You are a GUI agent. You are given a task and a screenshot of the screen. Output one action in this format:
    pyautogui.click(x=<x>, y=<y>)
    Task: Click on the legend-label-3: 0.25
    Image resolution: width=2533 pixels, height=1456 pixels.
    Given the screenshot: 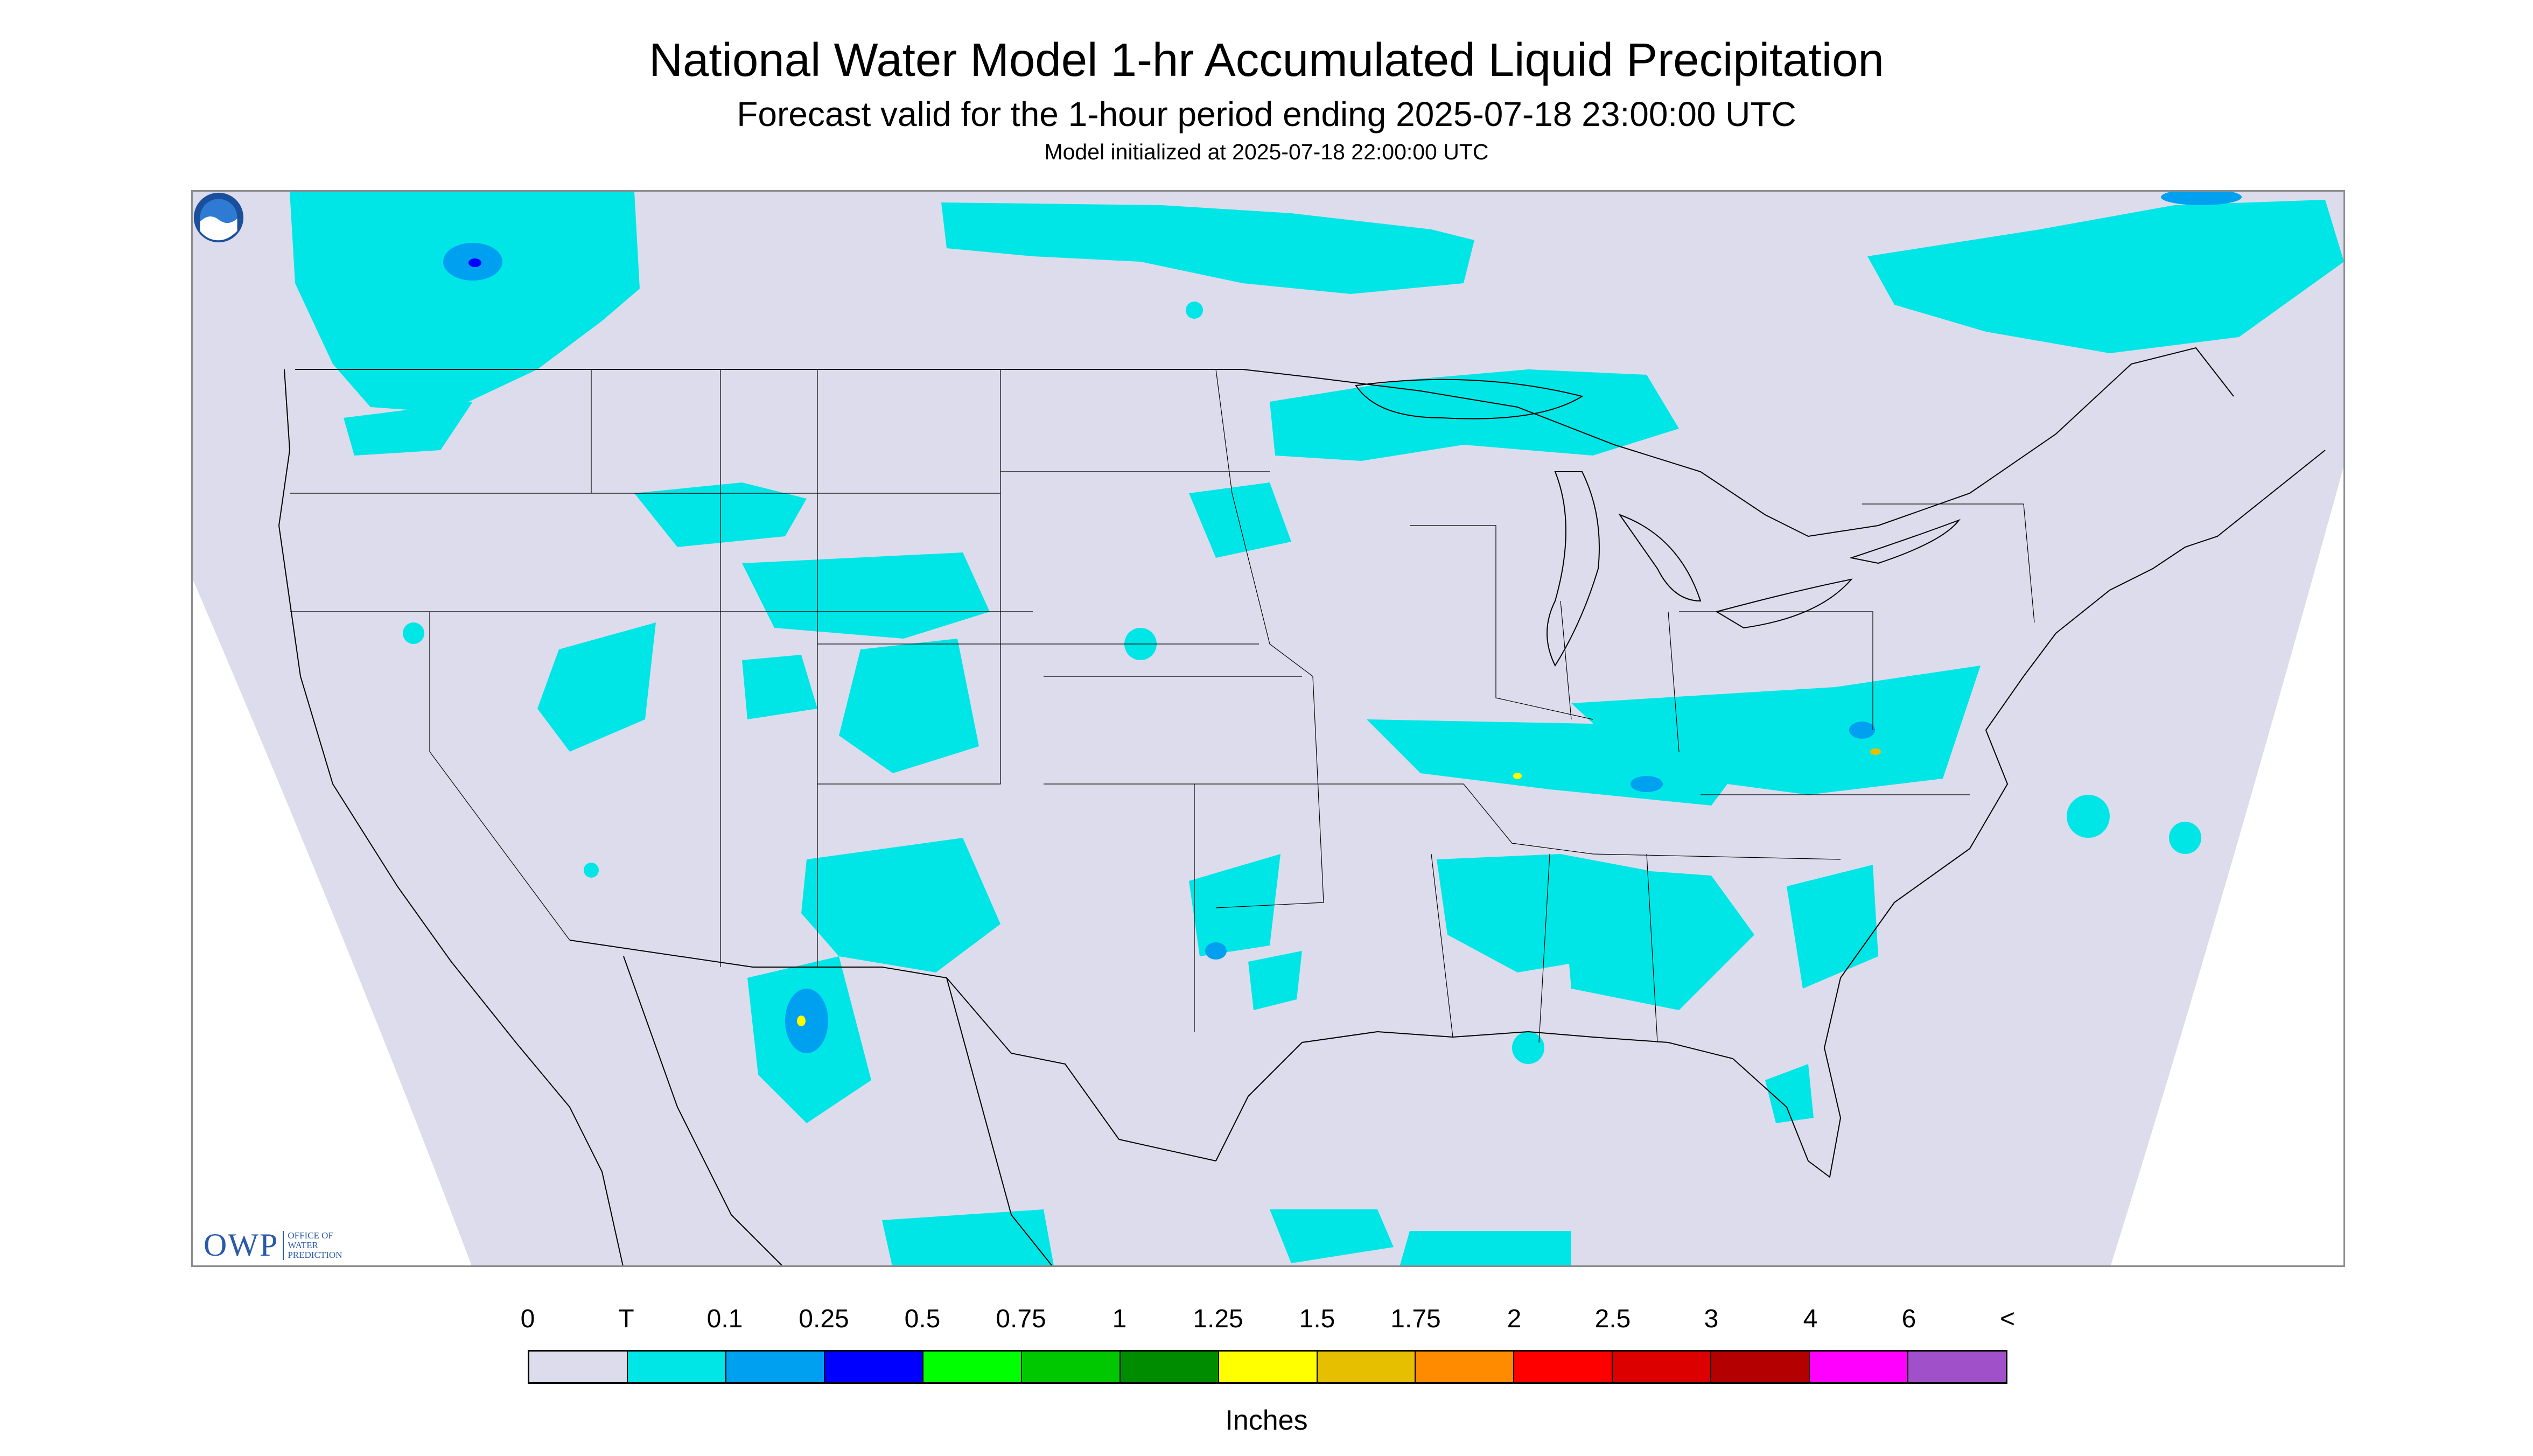 What is the action you would take?
    pyautogui.click(x=824, y=1319)
    